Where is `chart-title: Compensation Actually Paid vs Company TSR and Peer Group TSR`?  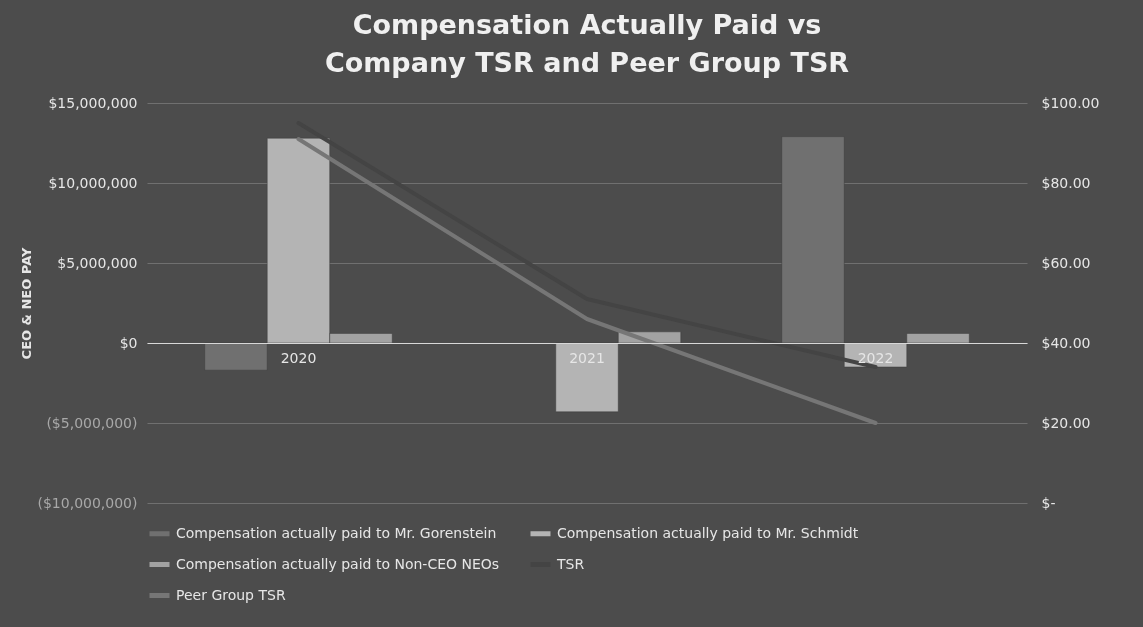 chart-title: Compensation Actually Paid vs Company TSR and Peer Group TSR is located at coordinates (587, 43).